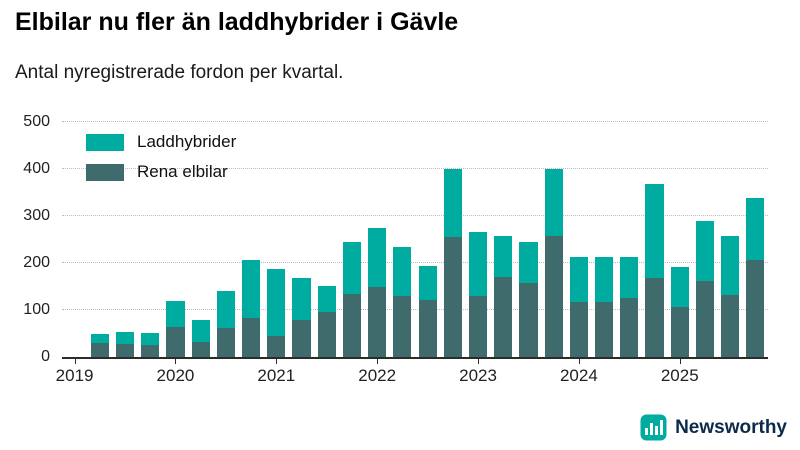  What do you see at coordinates (276, 375) in the screenshot?
I see `x-tick-label: 2021` at bounding box center [276, 375].